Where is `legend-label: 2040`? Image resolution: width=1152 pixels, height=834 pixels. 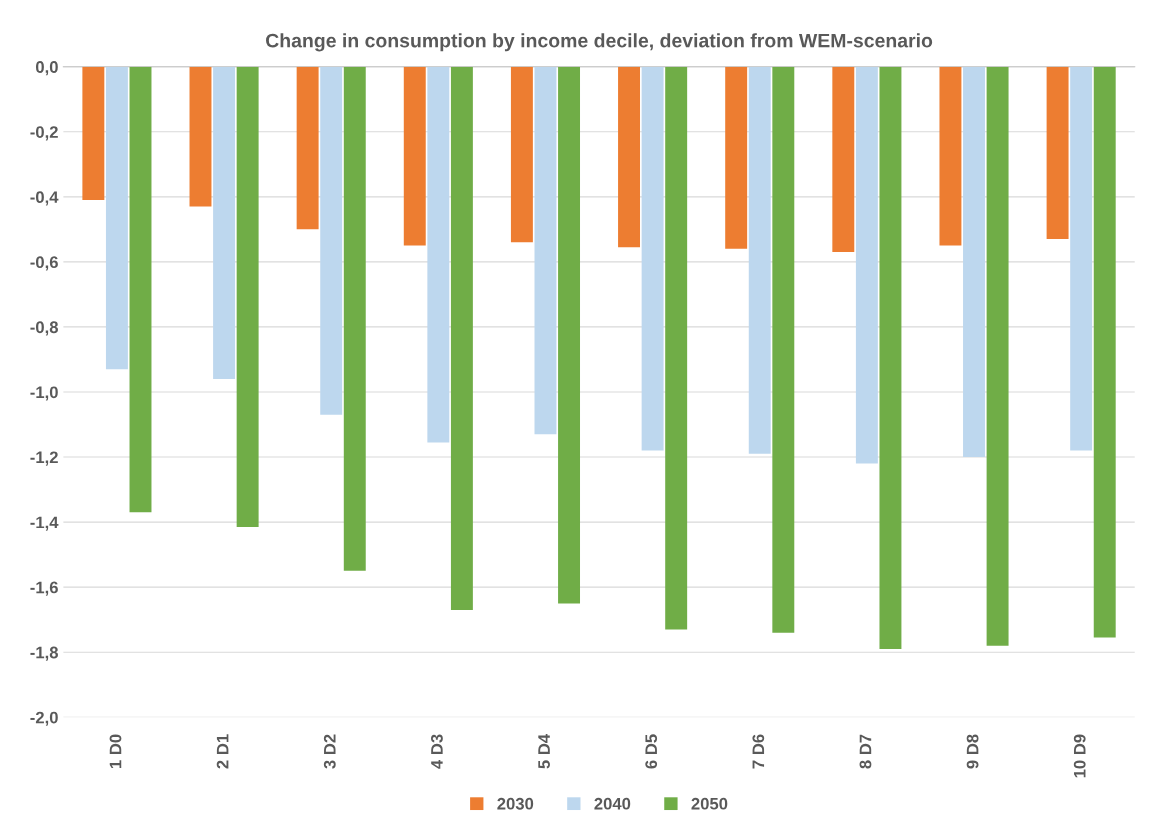
legend-label: 2040 is located at coordinates (612, 803).